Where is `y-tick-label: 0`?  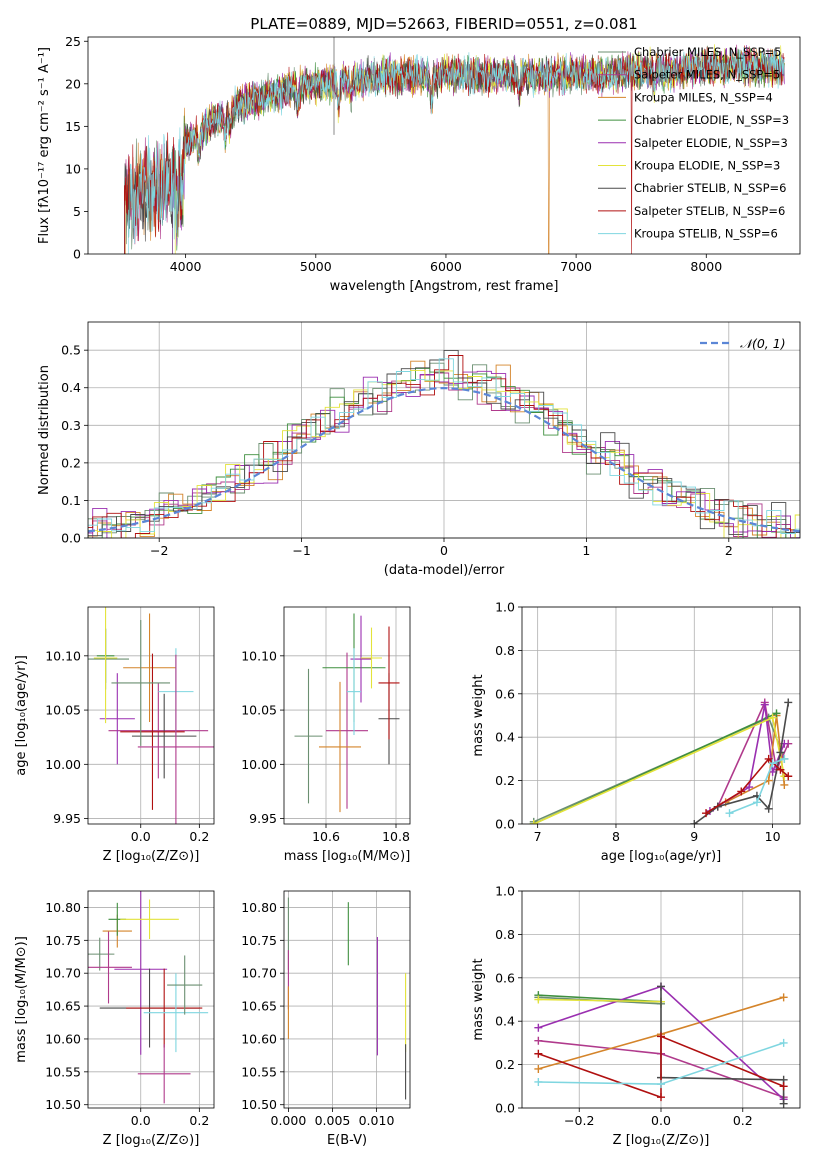
y-tick-label: 0 is located at coordinates (77, 254).